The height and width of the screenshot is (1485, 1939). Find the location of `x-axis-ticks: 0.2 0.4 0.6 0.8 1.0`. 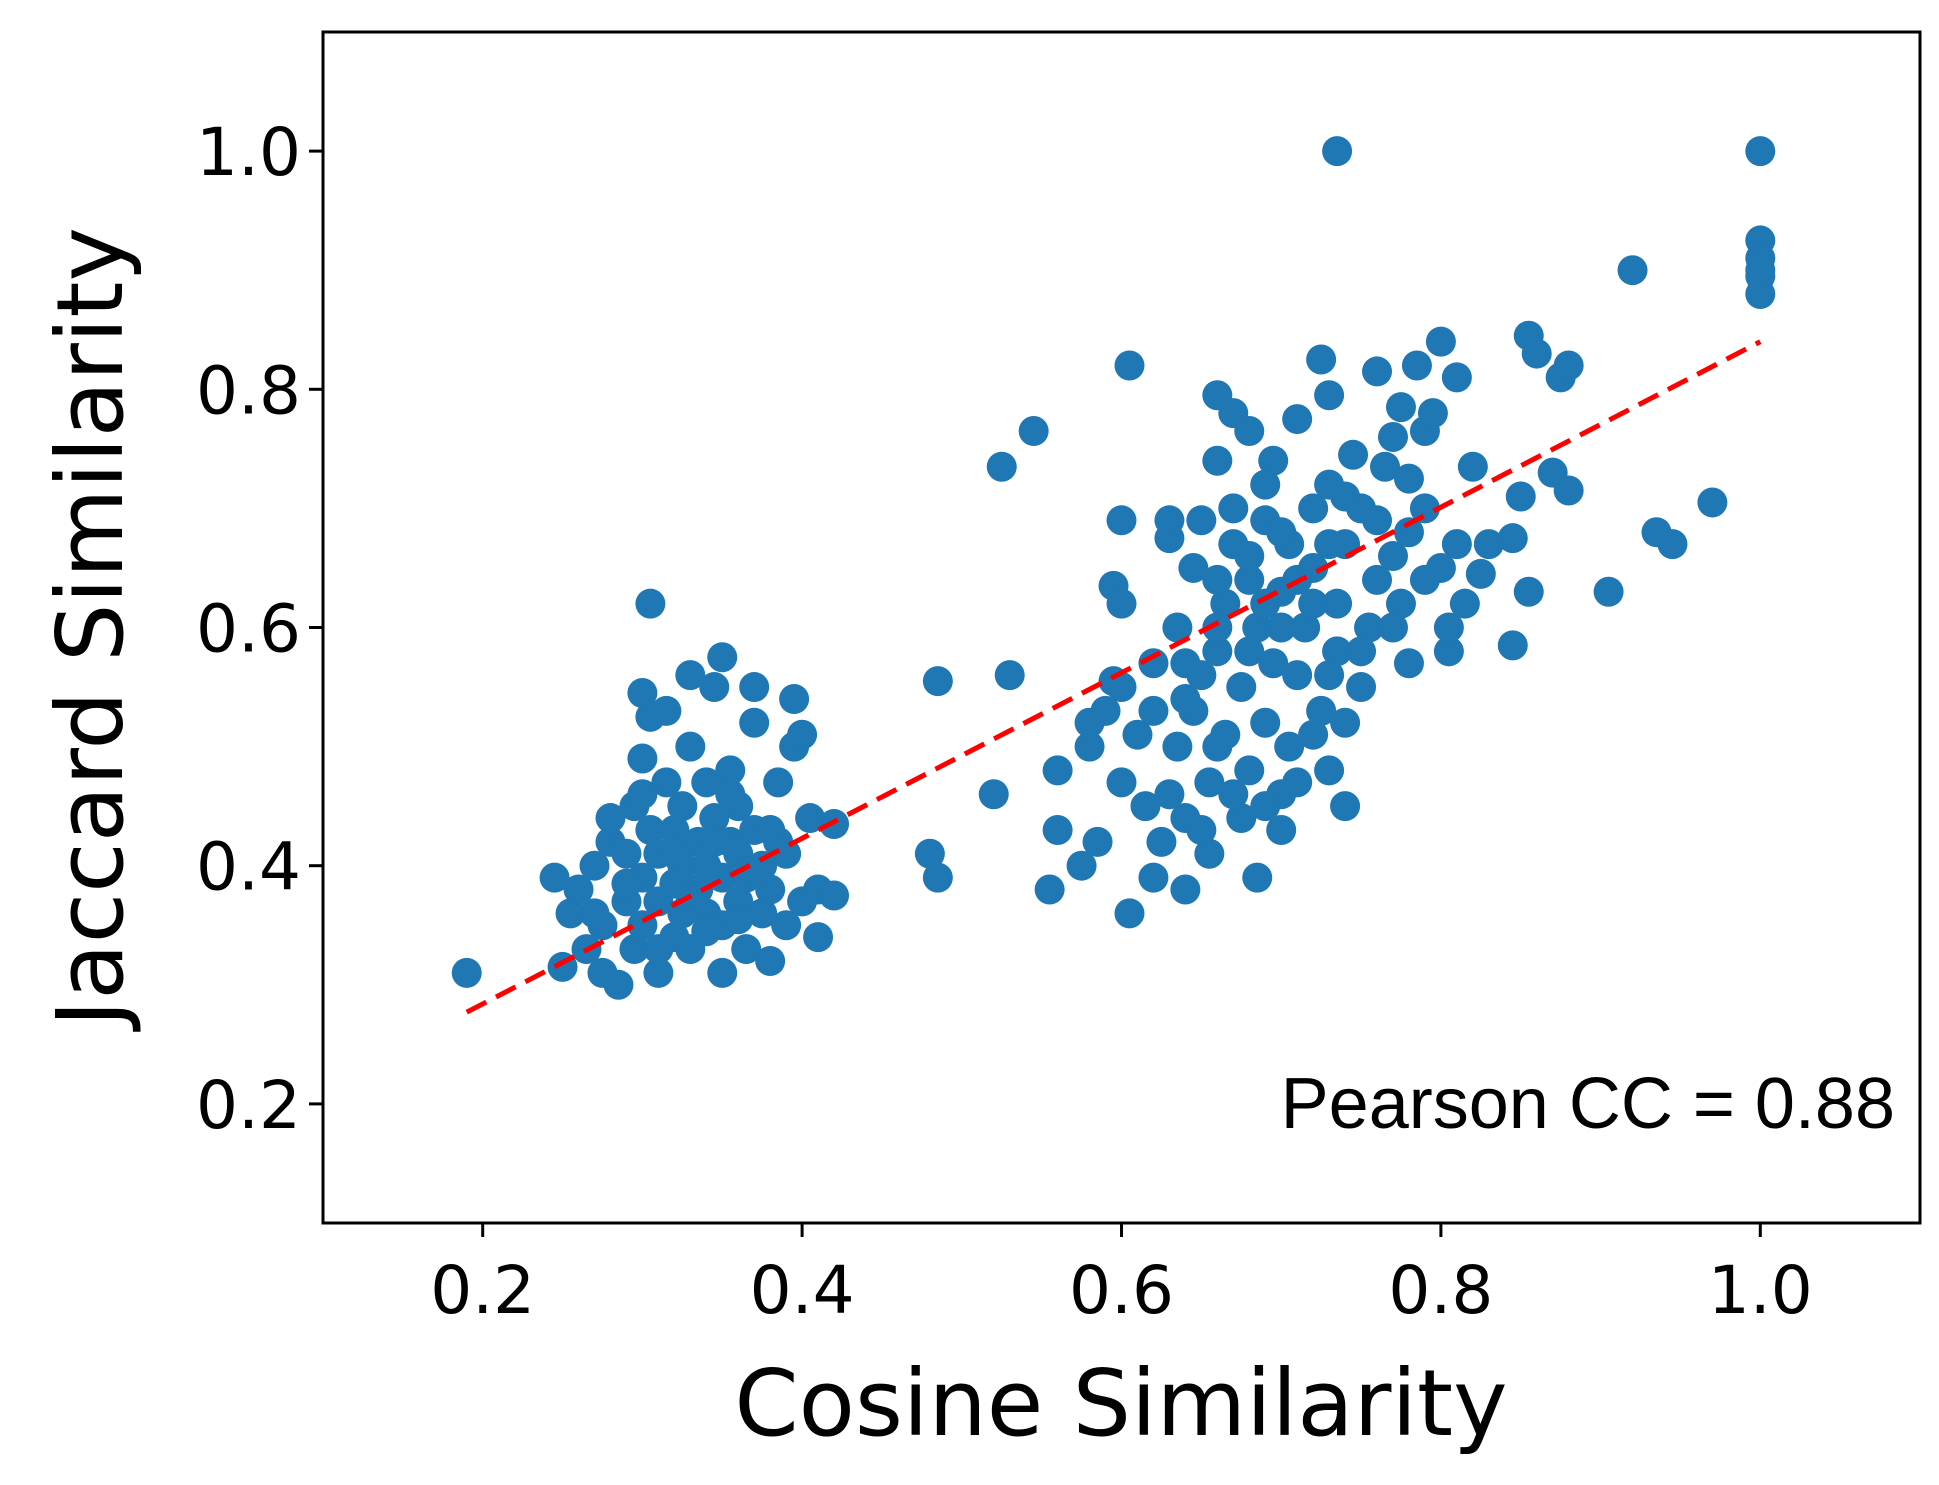

x-axis-ticks: 0.2 0.4 0.6 0.8 1.0 is located at coordinates (1121, 1276).